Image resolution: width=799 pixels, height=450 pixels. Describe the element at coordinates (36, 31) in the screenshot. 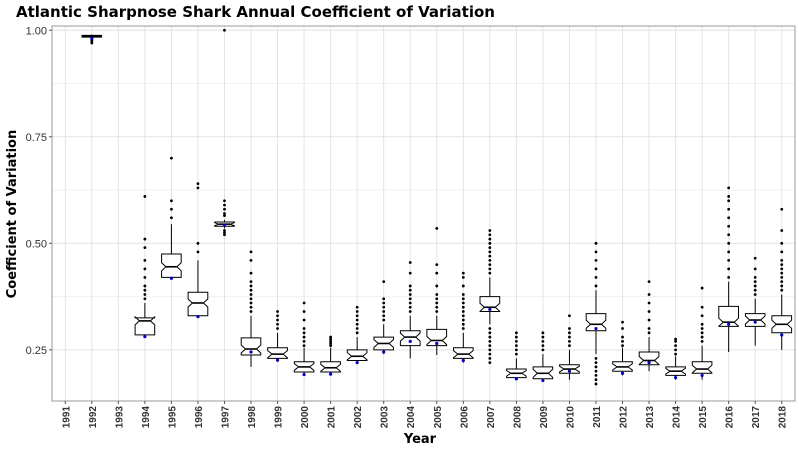

I see `y-tick-label: 1.00` at that location.